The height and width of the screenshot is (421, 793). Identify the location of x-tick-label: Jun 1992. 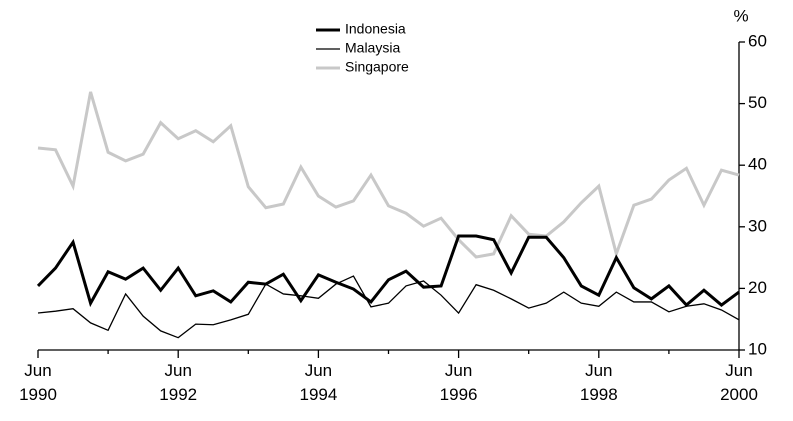
(178, 382).